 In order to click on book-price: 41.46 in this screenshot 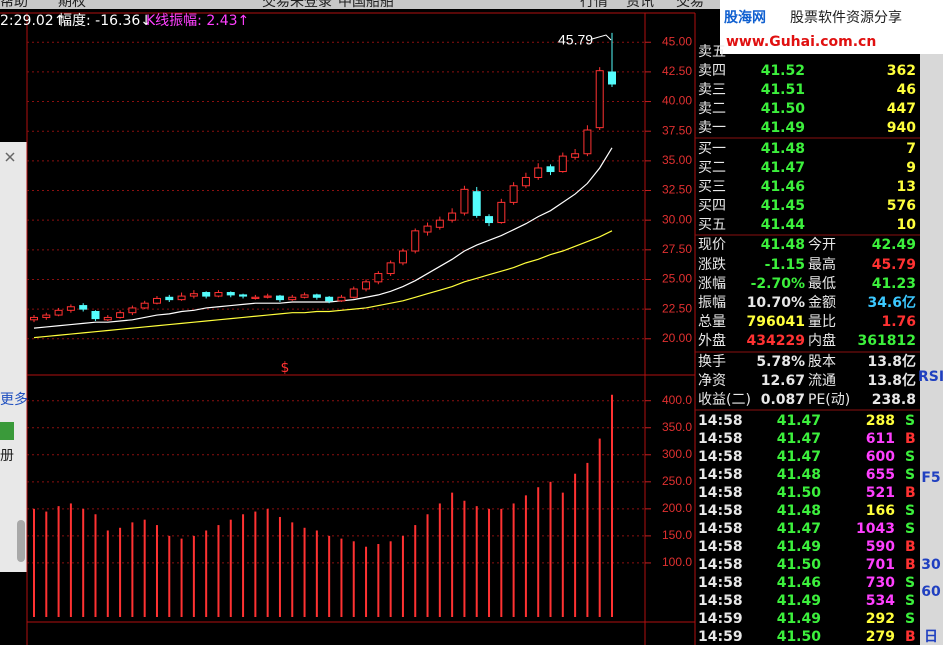, I will do `click(783, 187)`.